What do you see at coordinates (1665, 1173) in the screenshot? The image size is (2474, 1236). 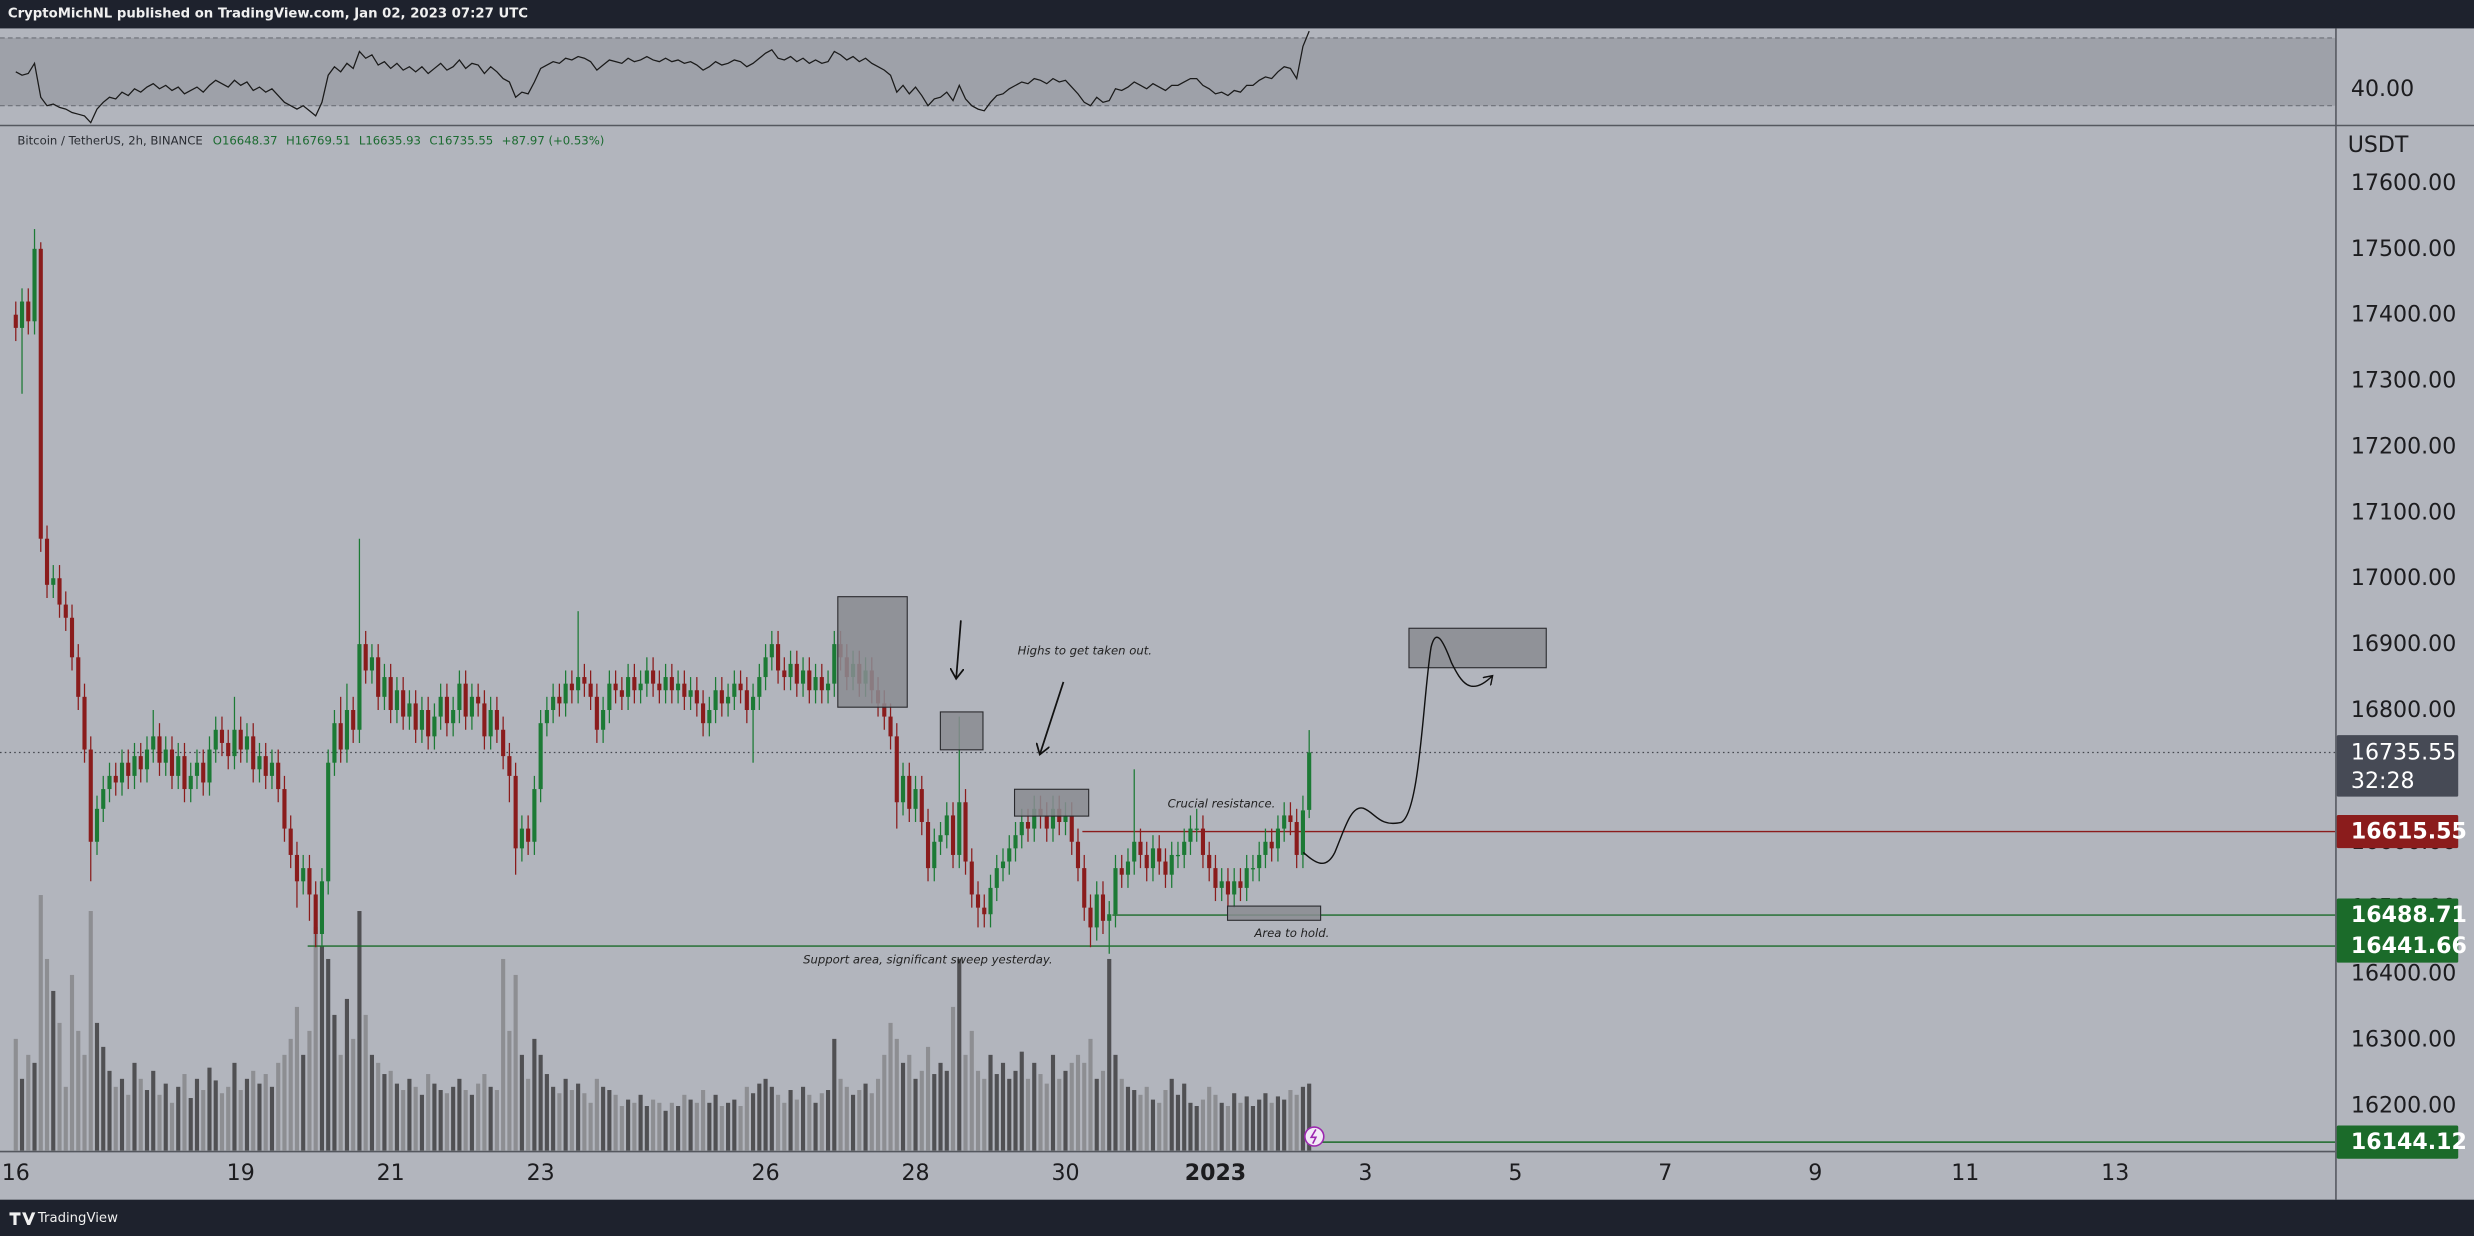 I see `x-tick-label: 7` at bounding box center [1665, 1173].